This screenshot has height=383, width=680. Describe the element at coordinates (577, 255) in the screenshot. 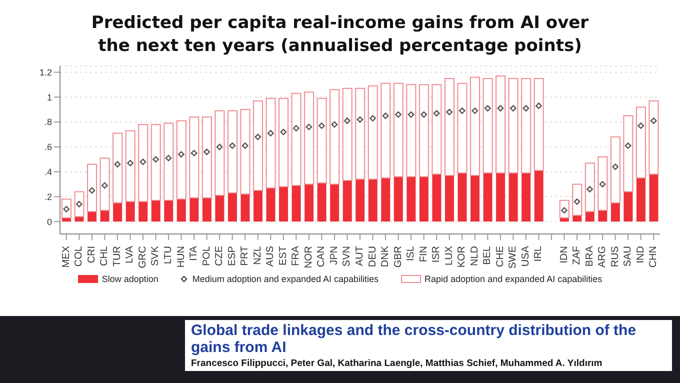

I see `x-tick-label: ZAF` at that location.